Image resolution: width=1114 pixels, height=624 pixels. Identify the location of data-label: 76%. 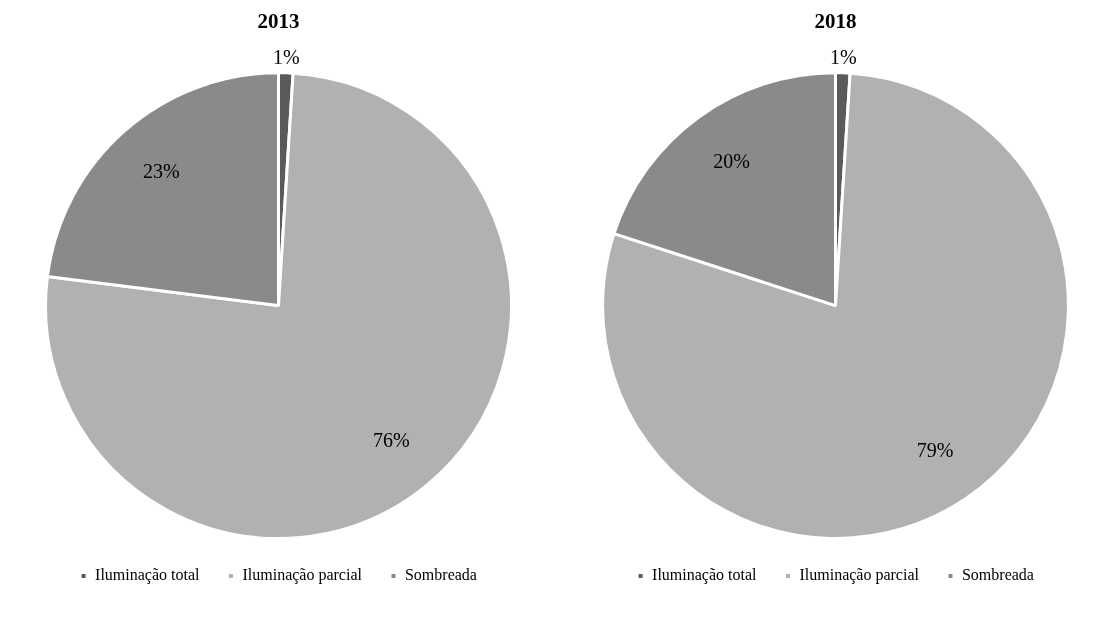
(391, 440).